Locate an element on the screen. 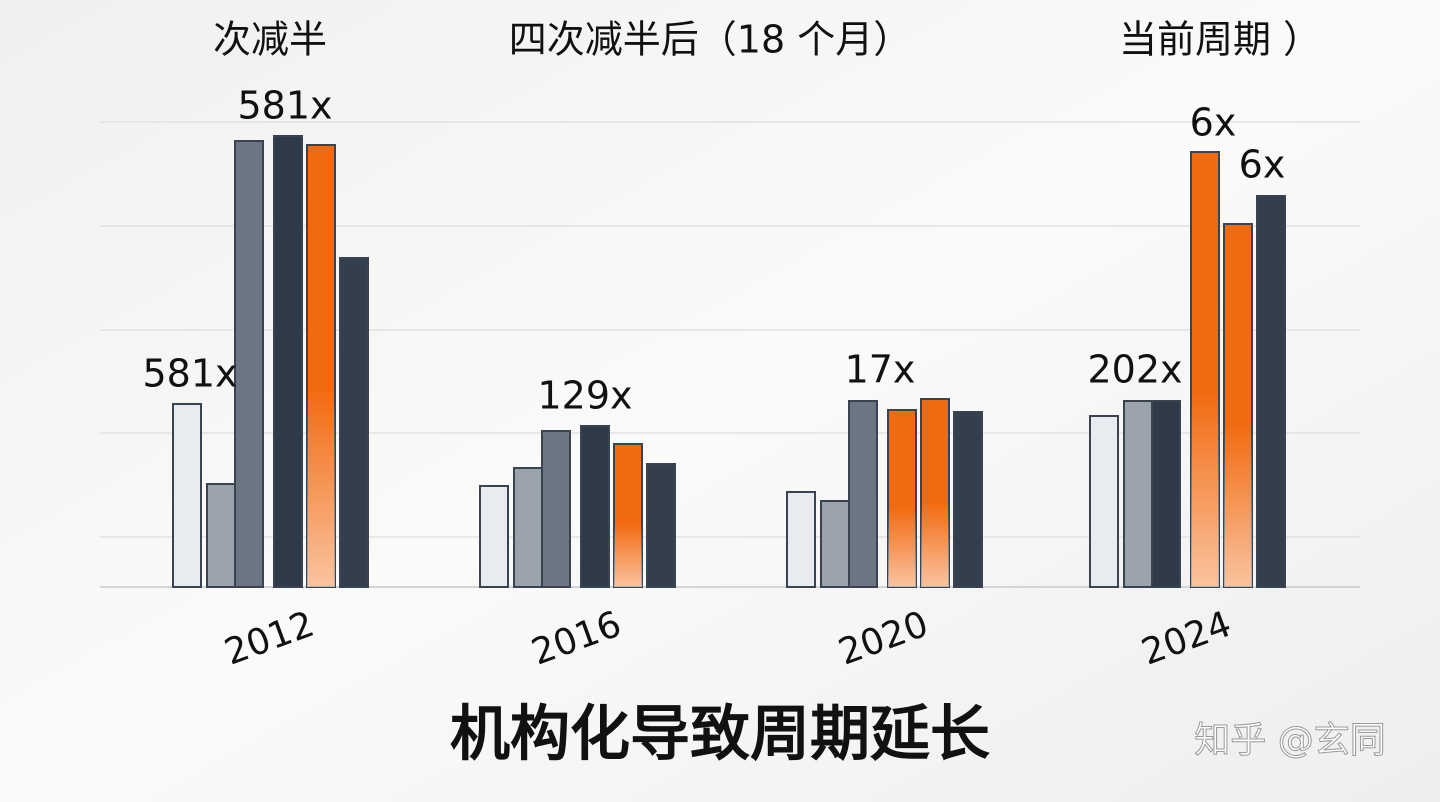  group-title: 四次减半后（18 个月） is located at coordinates (710, 40).